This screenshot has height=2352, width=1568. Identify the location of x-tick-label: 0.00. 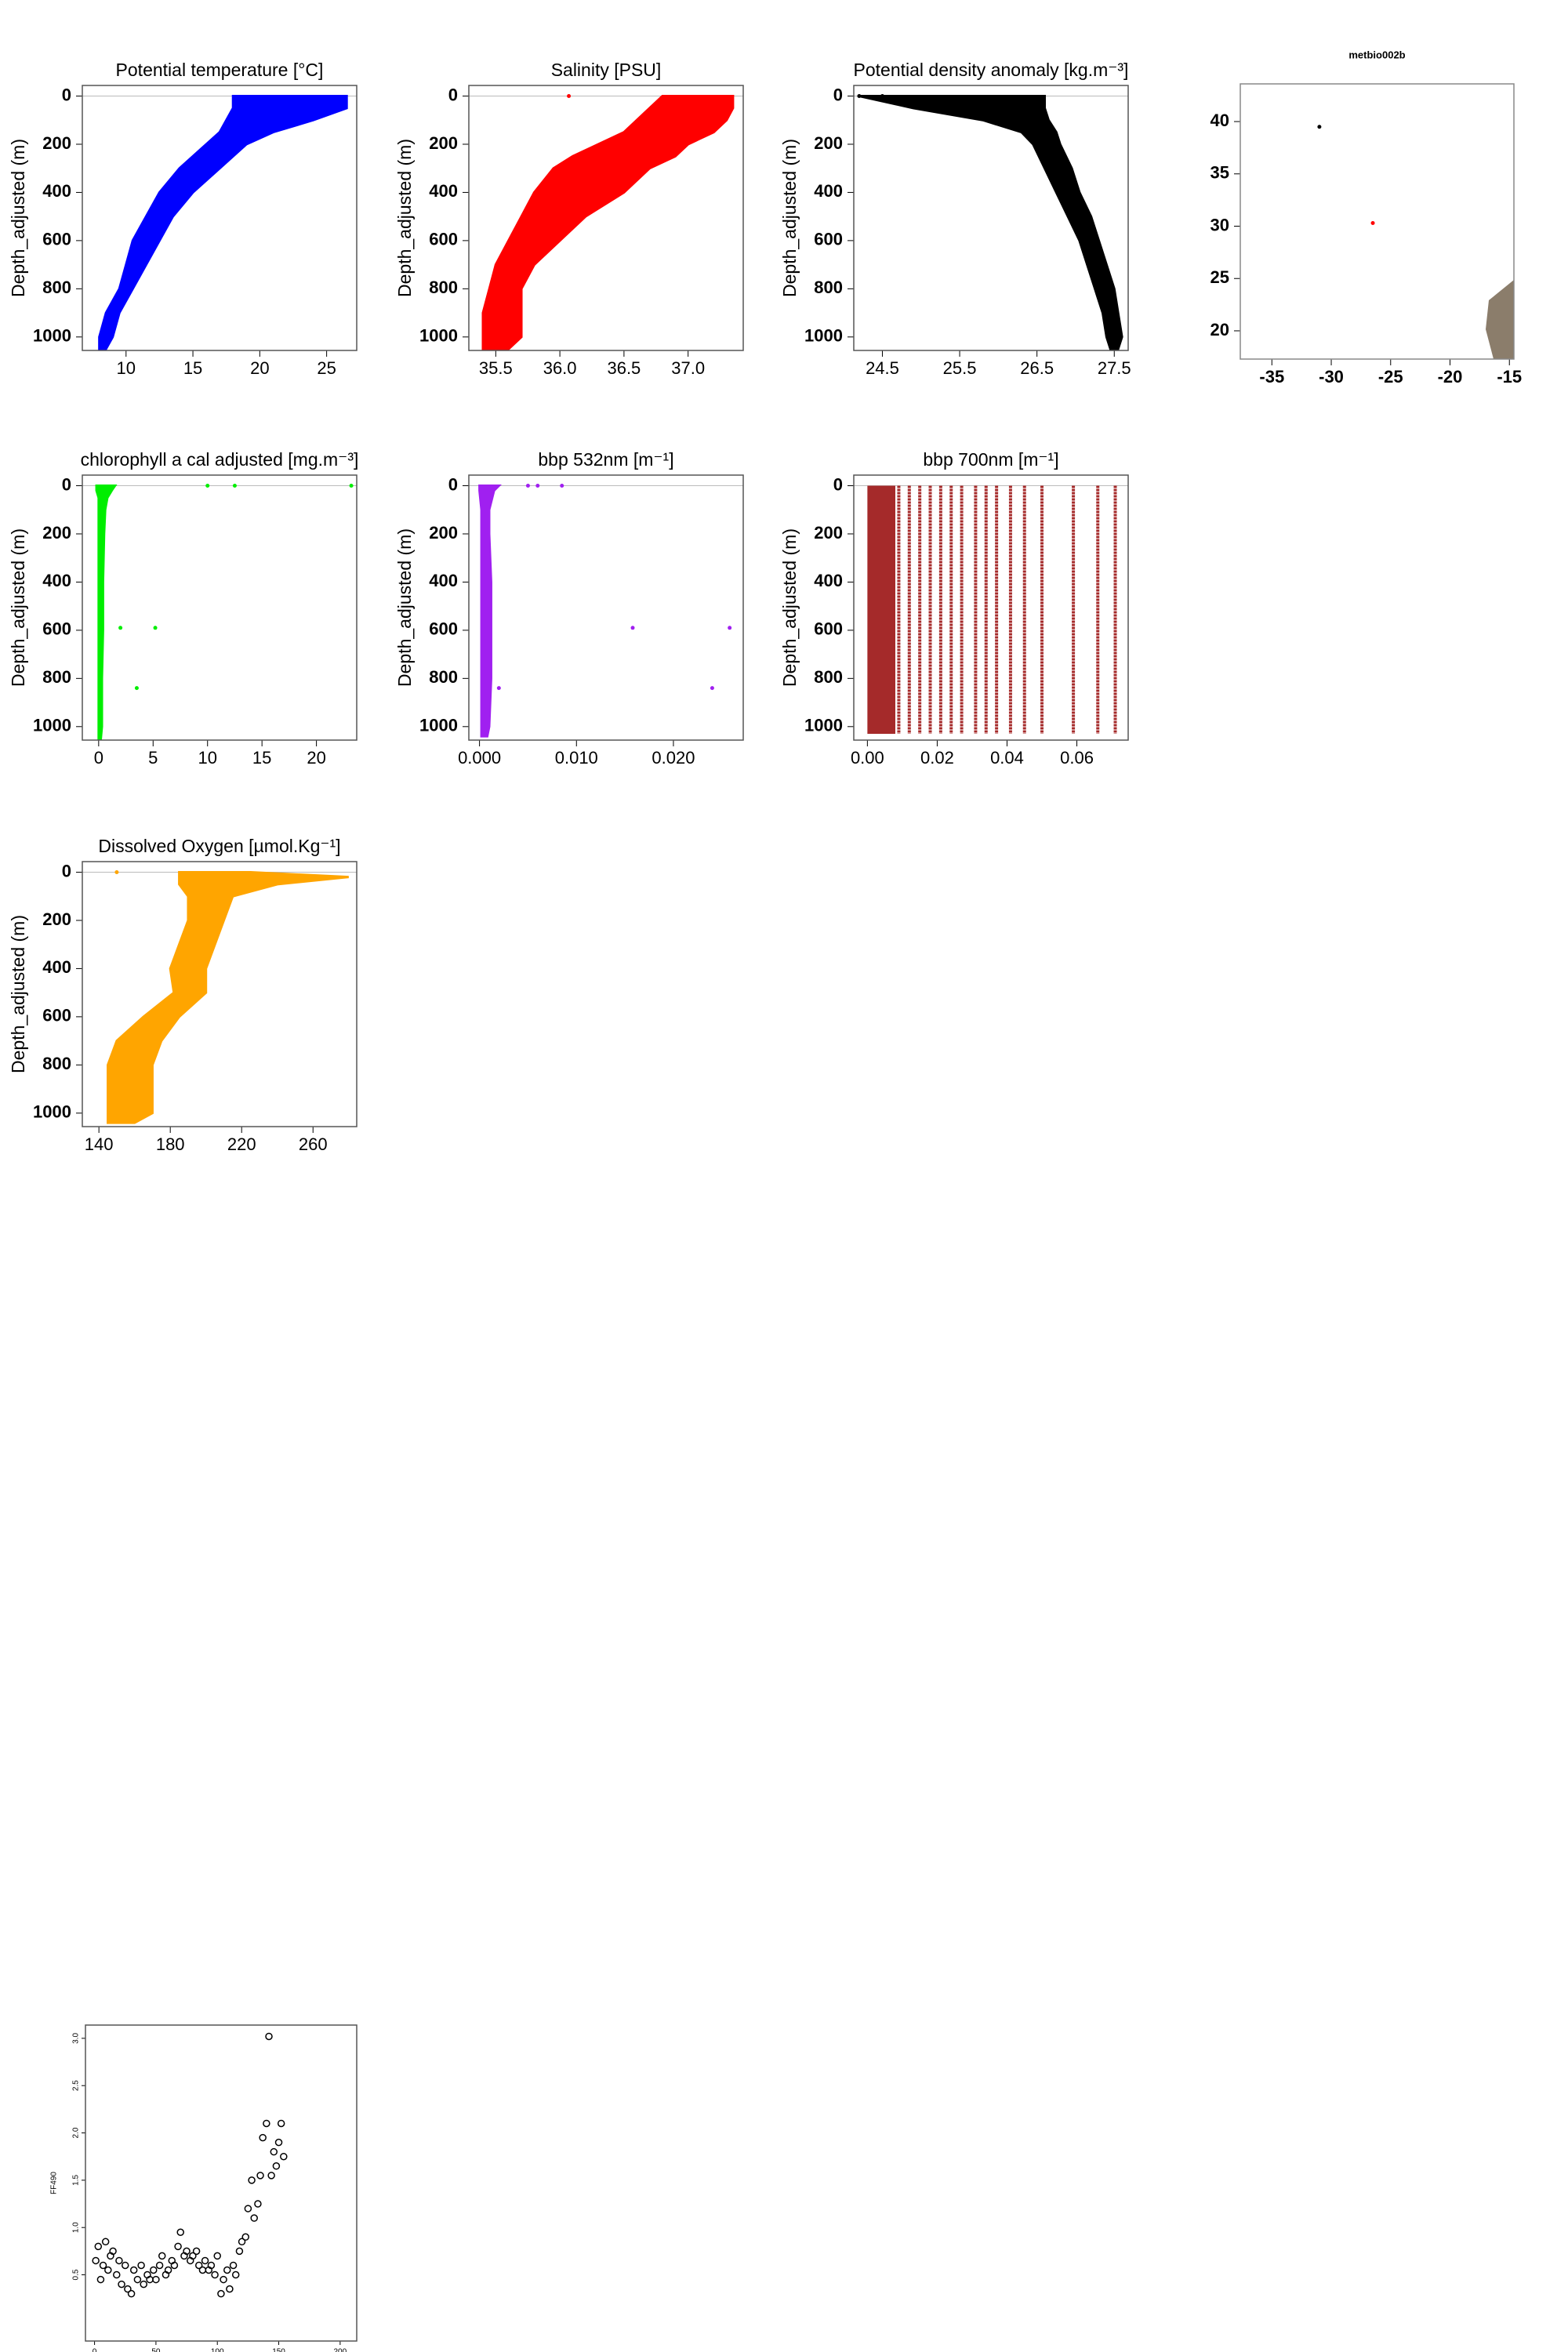
(868, 758).